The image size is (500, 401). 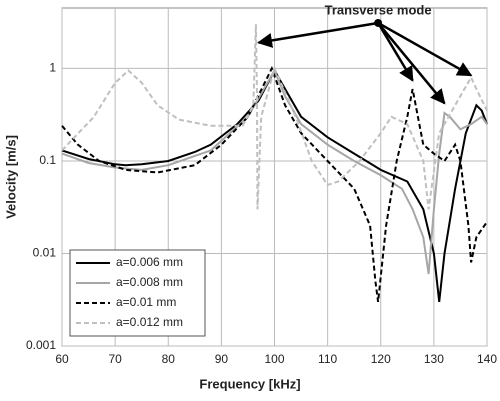 I want to click on x-tick-label: 90, so click(x=222, y=359).